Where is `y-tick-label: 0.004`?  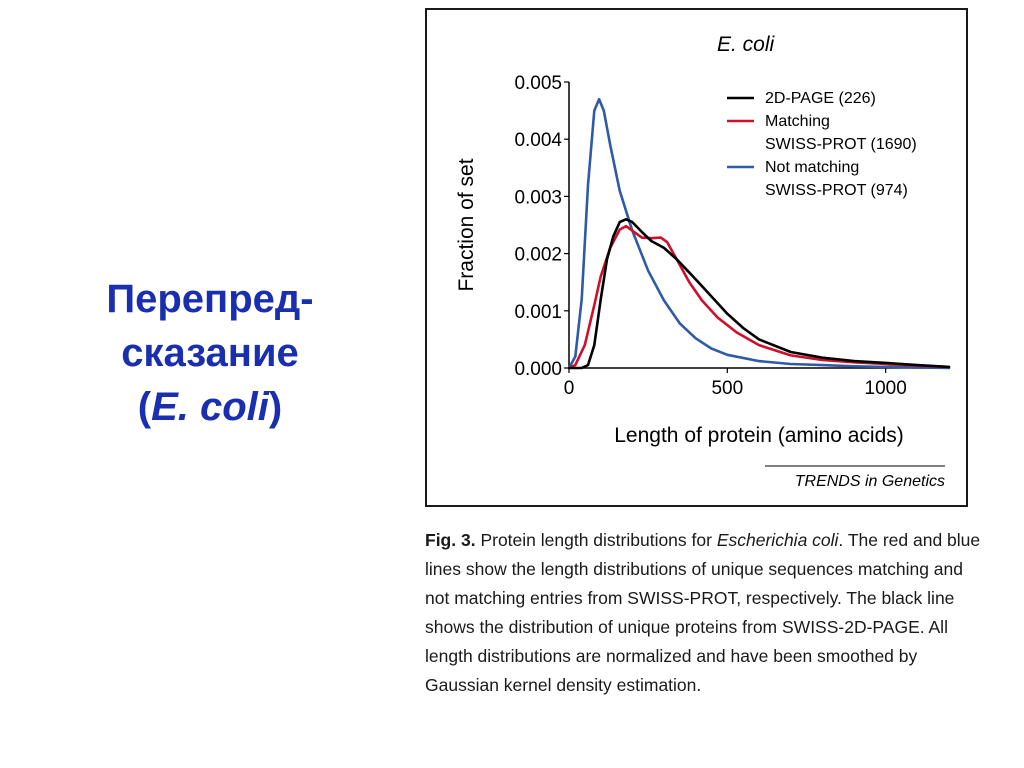 y-tick-label: 0.004 is located at coordinates (538, 140).